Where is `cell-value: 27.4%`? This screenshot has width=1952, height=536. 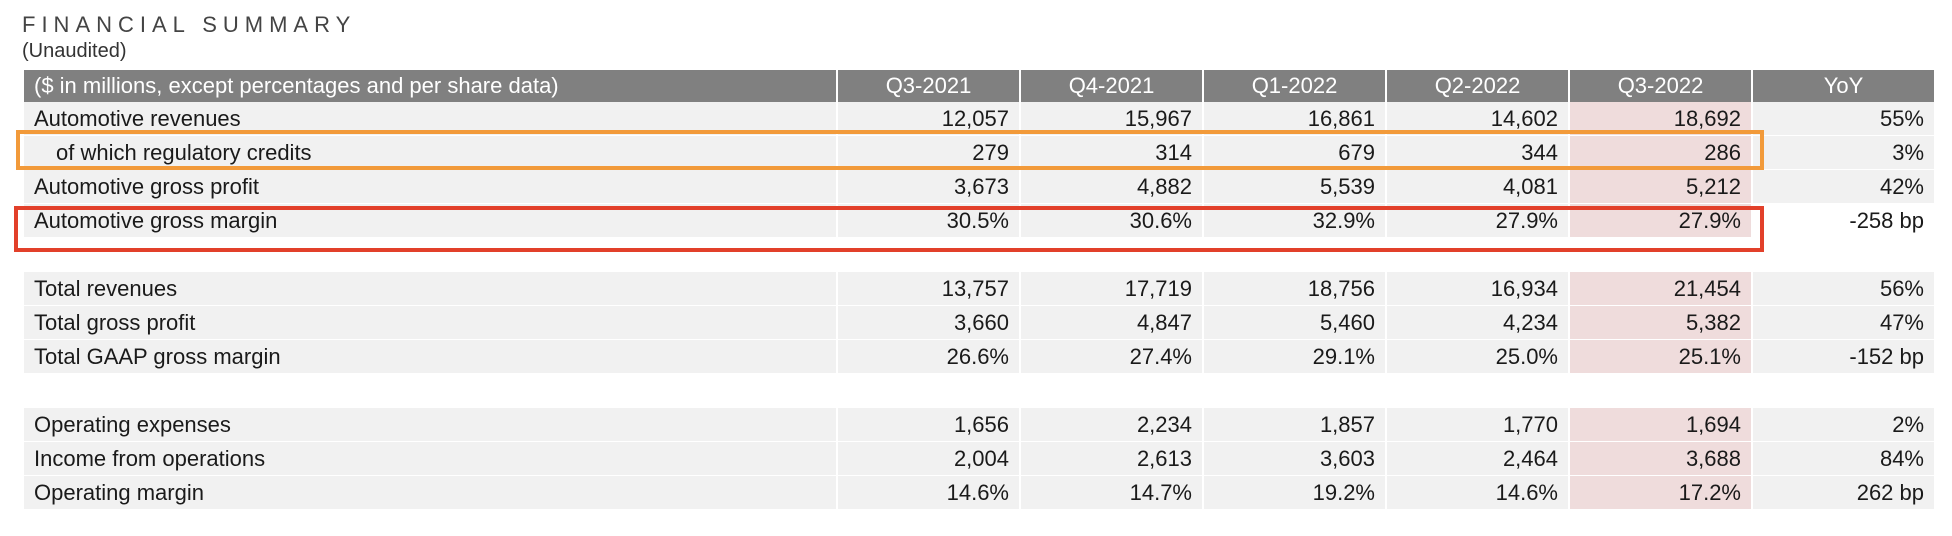 cell-value: 27.4% is located at coordinates (1111, 357).